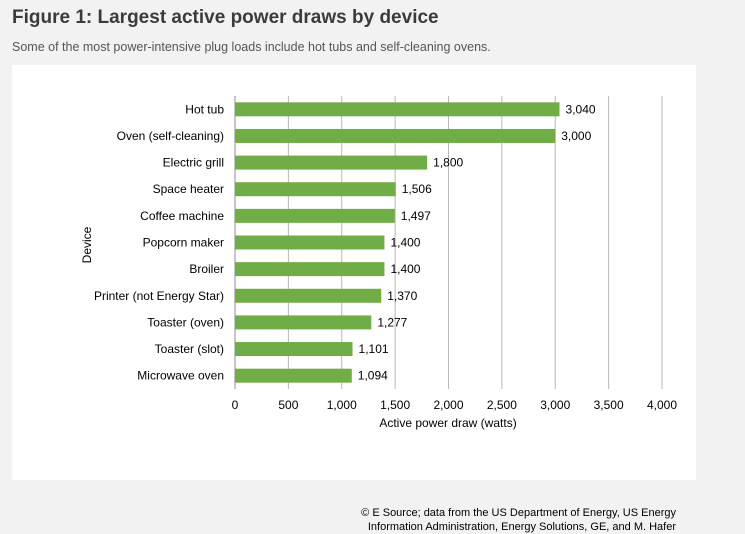 The image size is (745, 534). I want to click on x-tick-label: 0, so click(235, 405).